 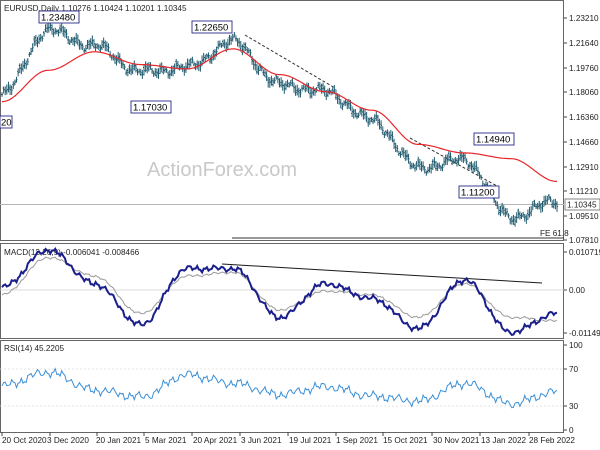 What do you see at coordinates (6, 122) in the screenshot?
I see `annotation-left-partial: 20` at bounding box center [6, 122].